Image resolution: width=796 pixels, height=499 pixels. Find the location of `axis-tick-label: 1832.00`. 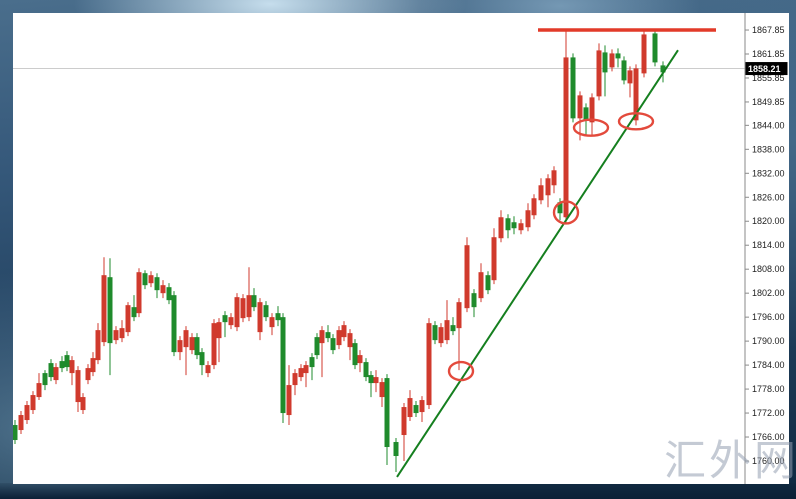

axis-tick-label: 1832.00 is located at coordinates (768, 173).